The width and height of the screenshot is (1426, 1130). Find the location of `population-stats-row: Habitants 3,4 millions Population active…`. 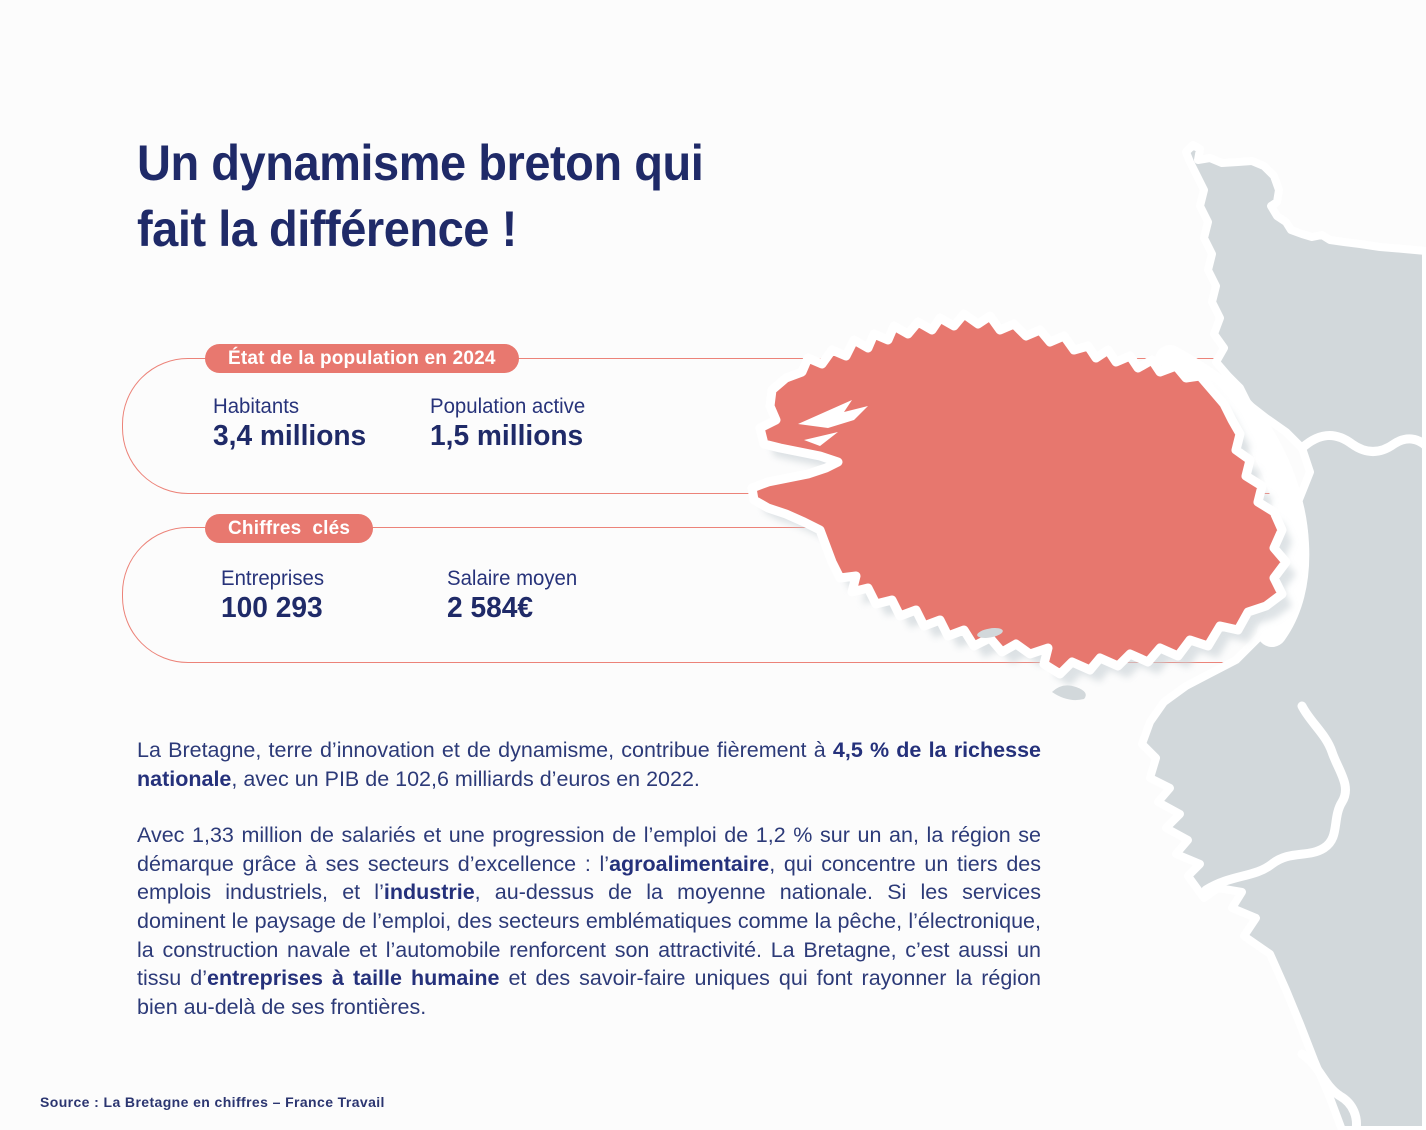

population-stats-row: Habitants 3,4 millions Population active… is located at coordinates (430, 423).